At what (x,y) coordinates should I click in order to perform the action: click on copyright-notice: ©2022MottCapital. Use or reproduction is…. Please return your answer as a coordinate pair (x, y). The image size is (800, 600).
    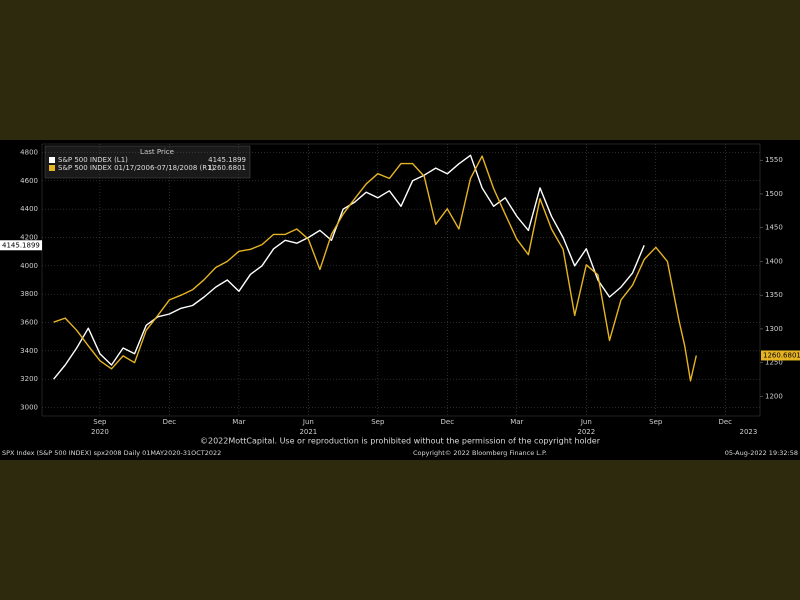
    Looking at the image, I should click on (400, 441).